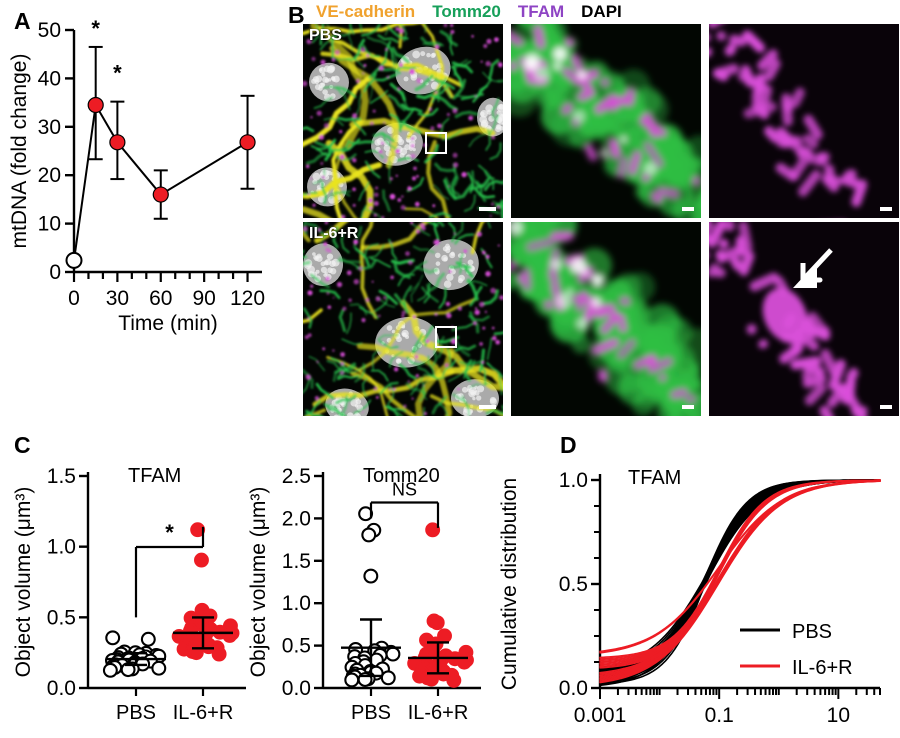  What do you see at coordinates (160, 298) in the screenshot?
I see `svg-text: 60` at bounding box center [160, 298].